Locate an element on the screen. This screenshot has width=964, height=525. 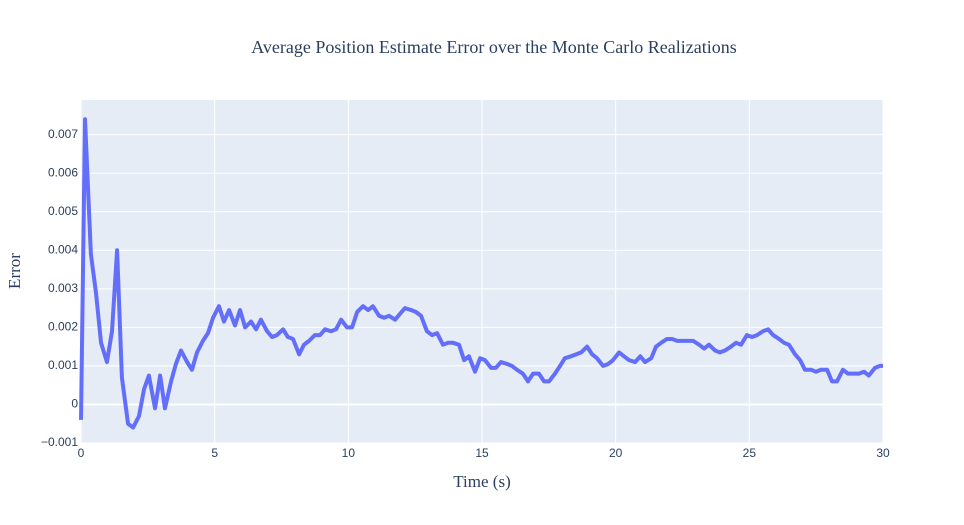
x-tick-label: 5 is located at coordinates (214, 453).